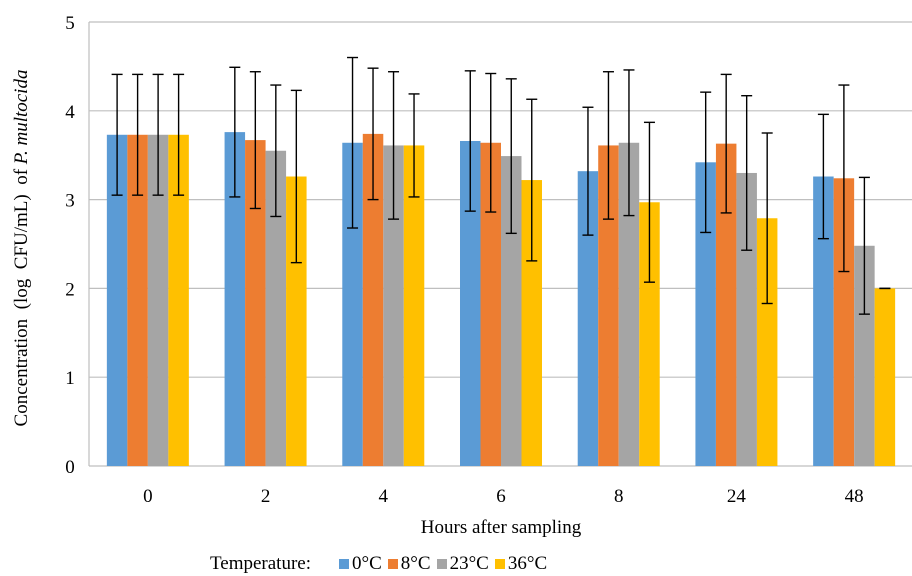  I want to click on y-tick-label: 5, so click(70, 23).